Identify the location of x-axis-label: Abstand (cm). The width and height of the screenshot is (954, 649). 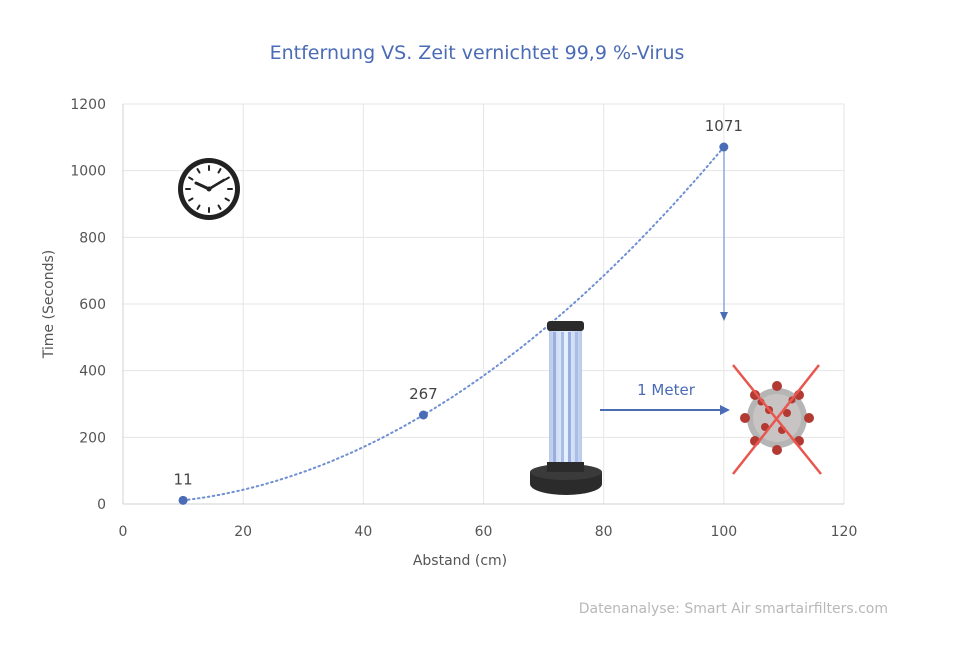
(460, 561).